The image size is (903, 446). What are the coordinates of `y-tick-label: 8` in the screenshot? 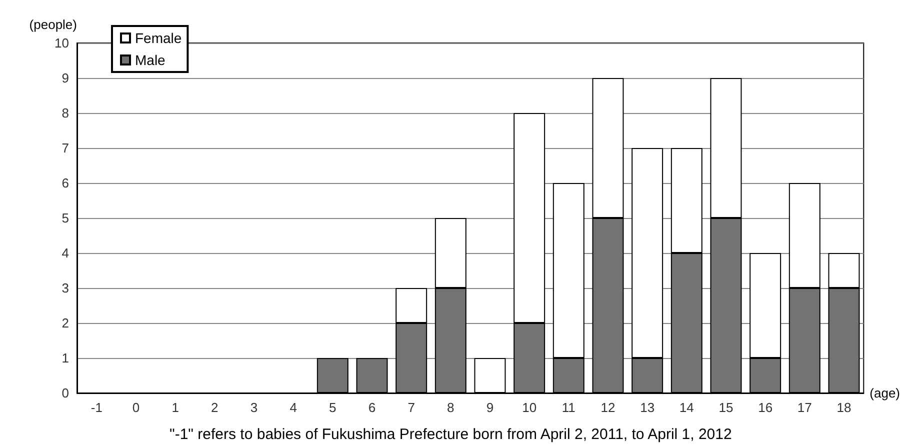 It's located at (65, 113).